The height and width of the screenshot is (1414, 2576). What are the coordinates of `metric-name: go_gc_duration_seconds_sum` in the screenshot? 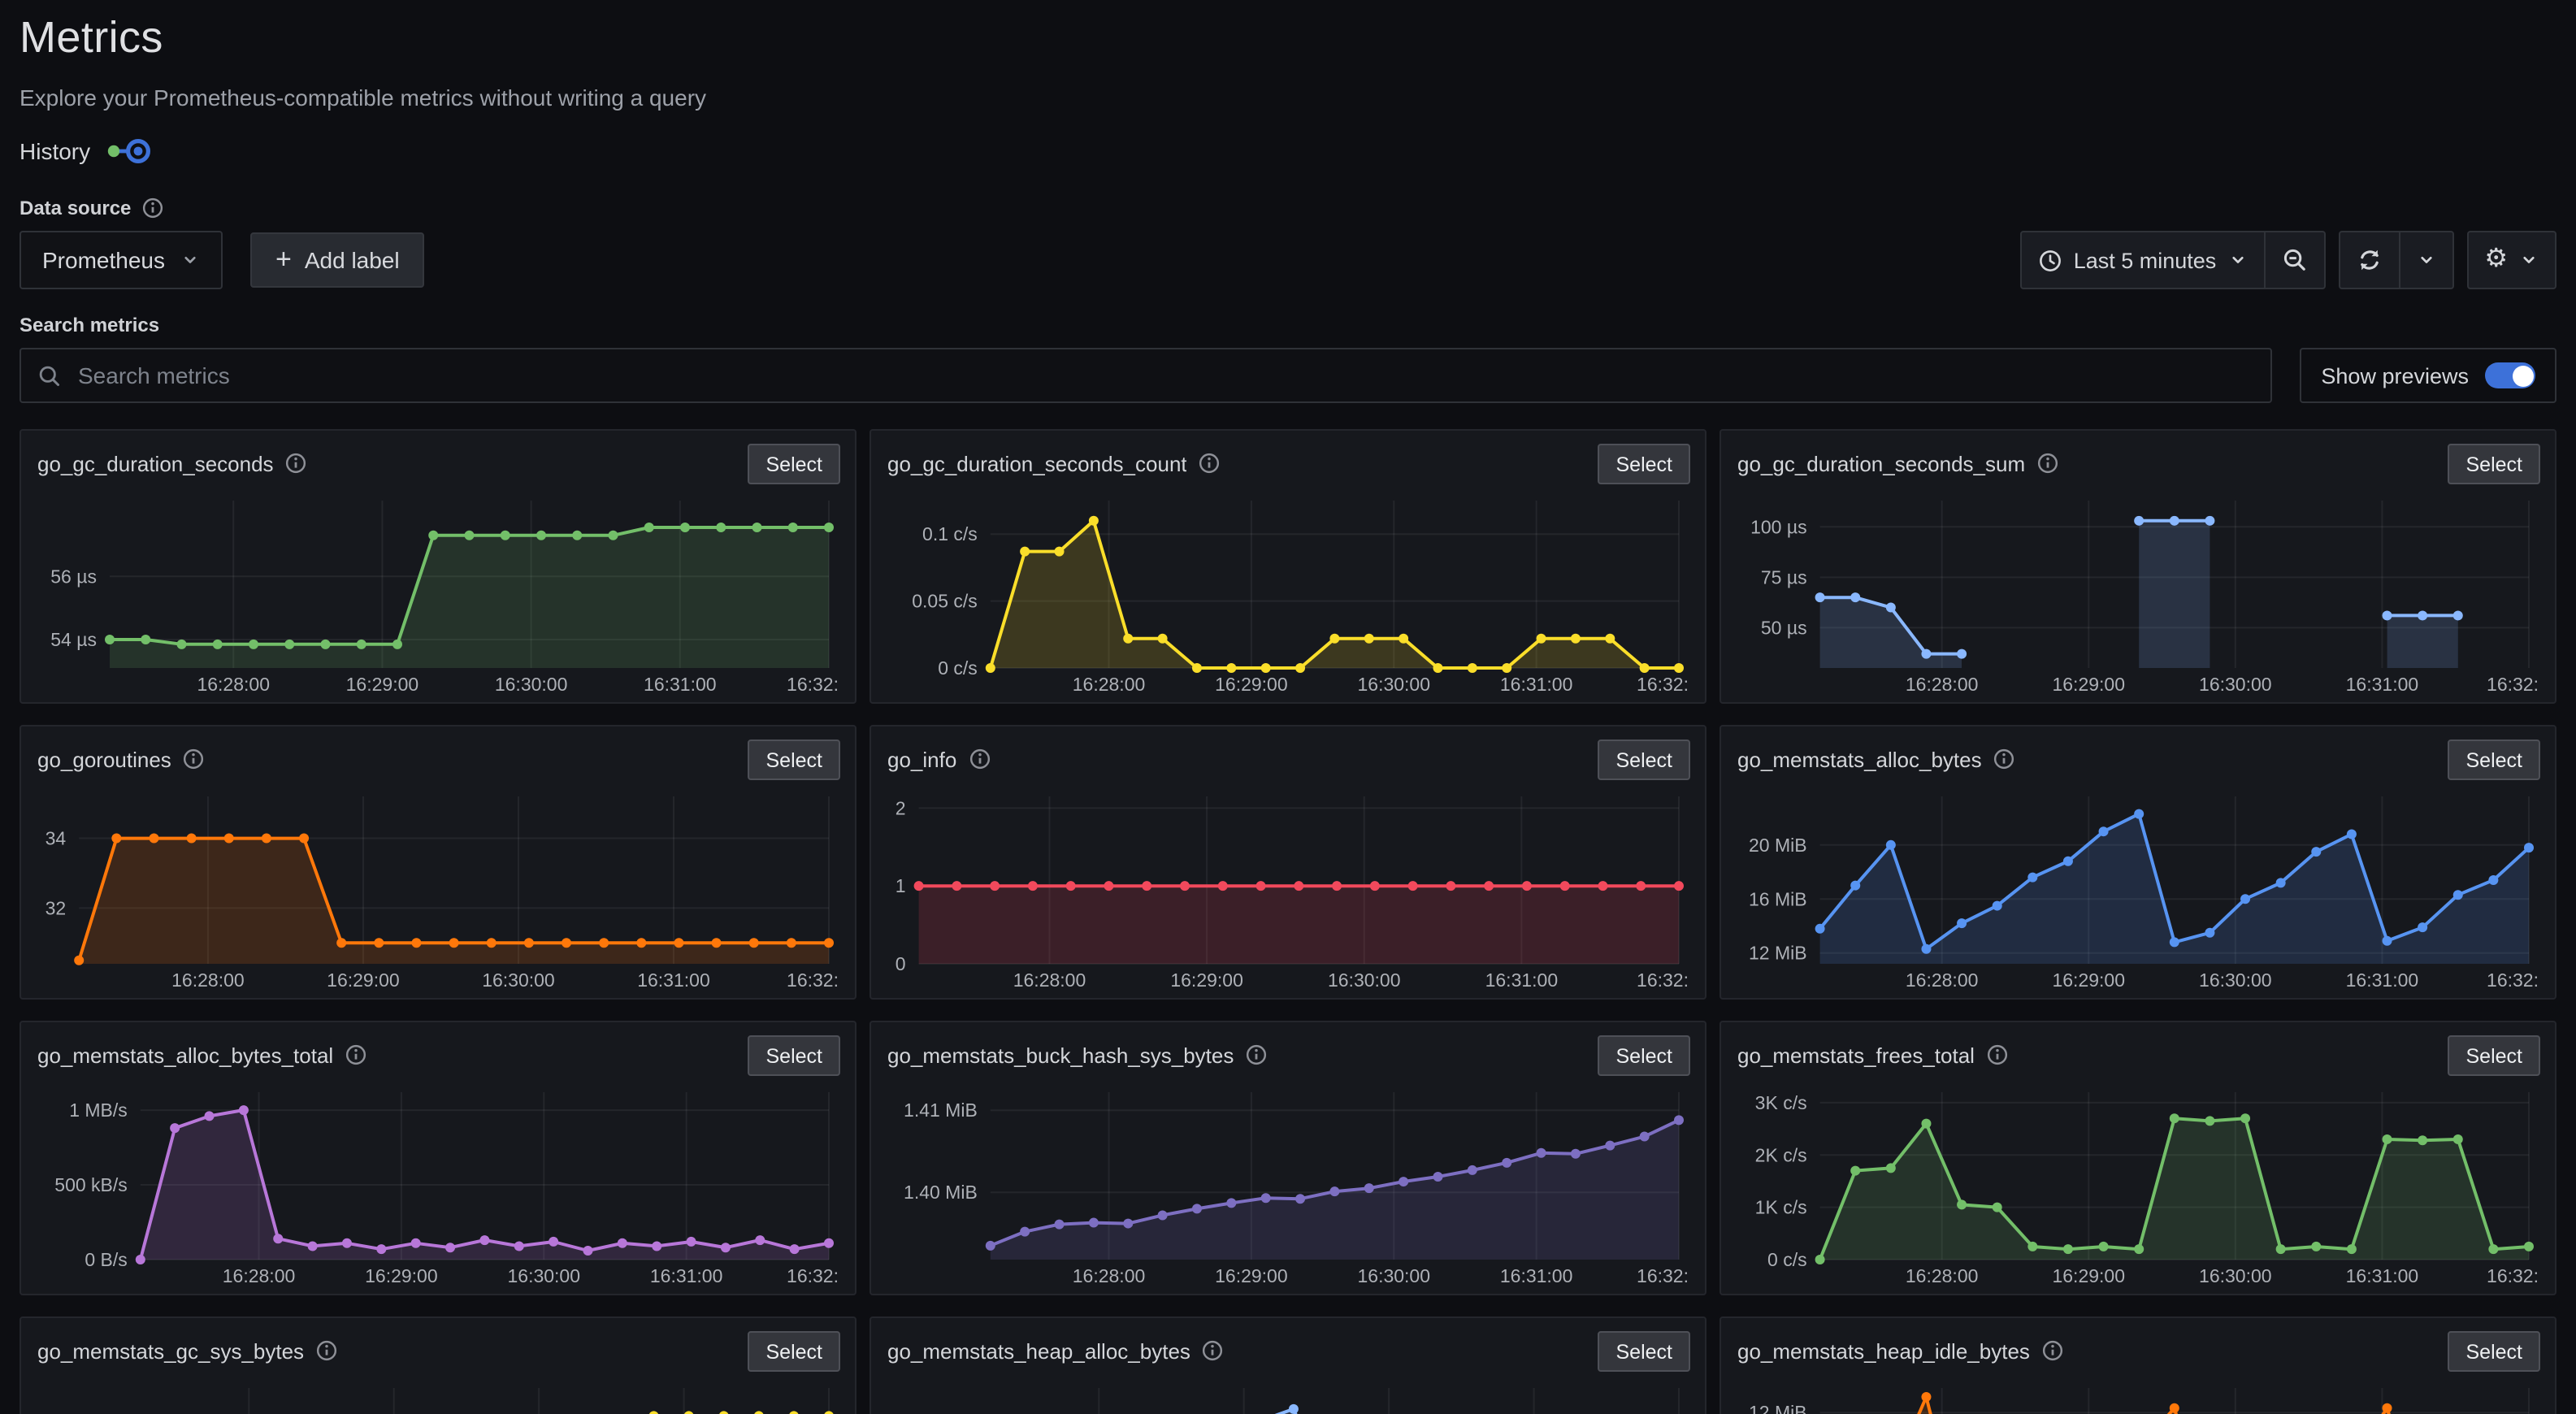 It's located at (1881, 463).